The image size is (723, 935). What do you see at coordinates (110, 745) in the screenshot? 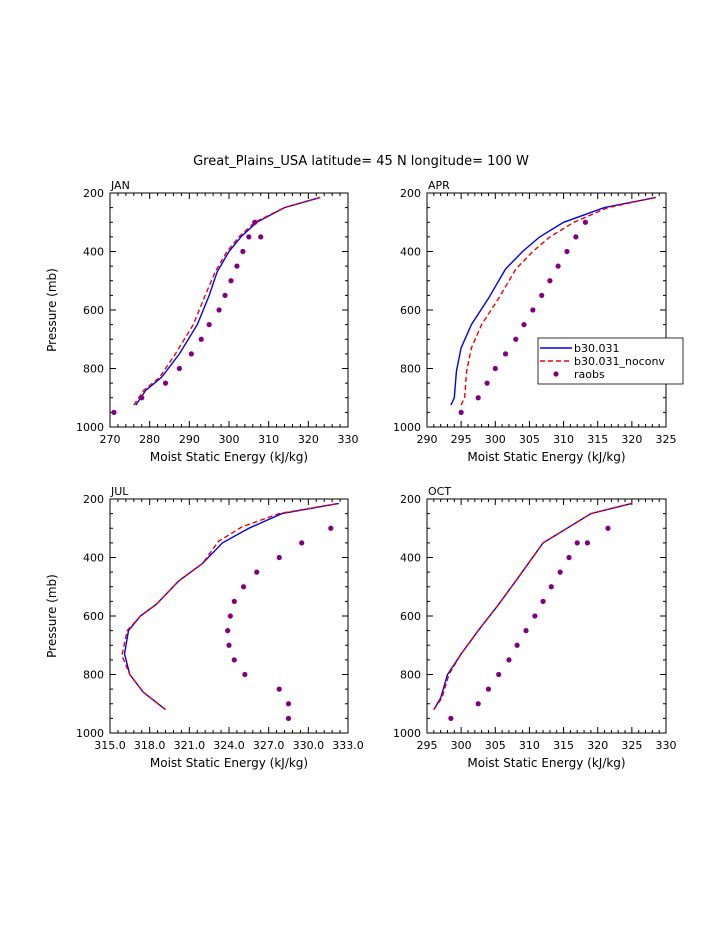
I see `x-tick-label: 315.0` at bounding box center [110, 745].